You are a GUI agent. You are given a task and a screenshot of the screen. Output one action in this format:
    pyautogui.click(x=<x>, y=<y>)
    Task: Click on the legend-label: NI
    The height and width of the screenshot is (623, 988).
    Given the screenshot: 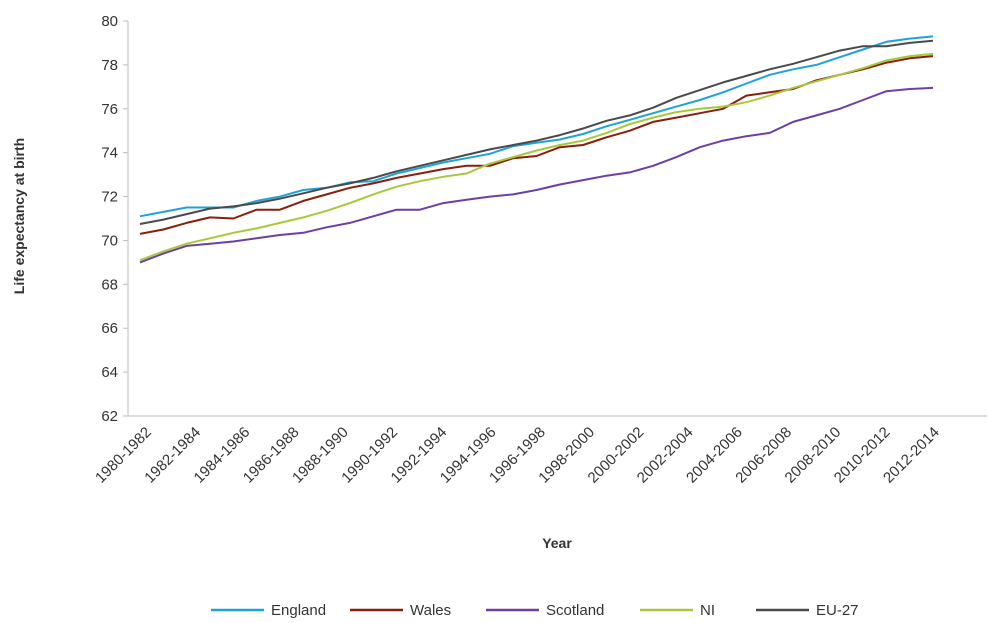 What is the action you would take?
    pyautogui.click(x=707, y=610)
    